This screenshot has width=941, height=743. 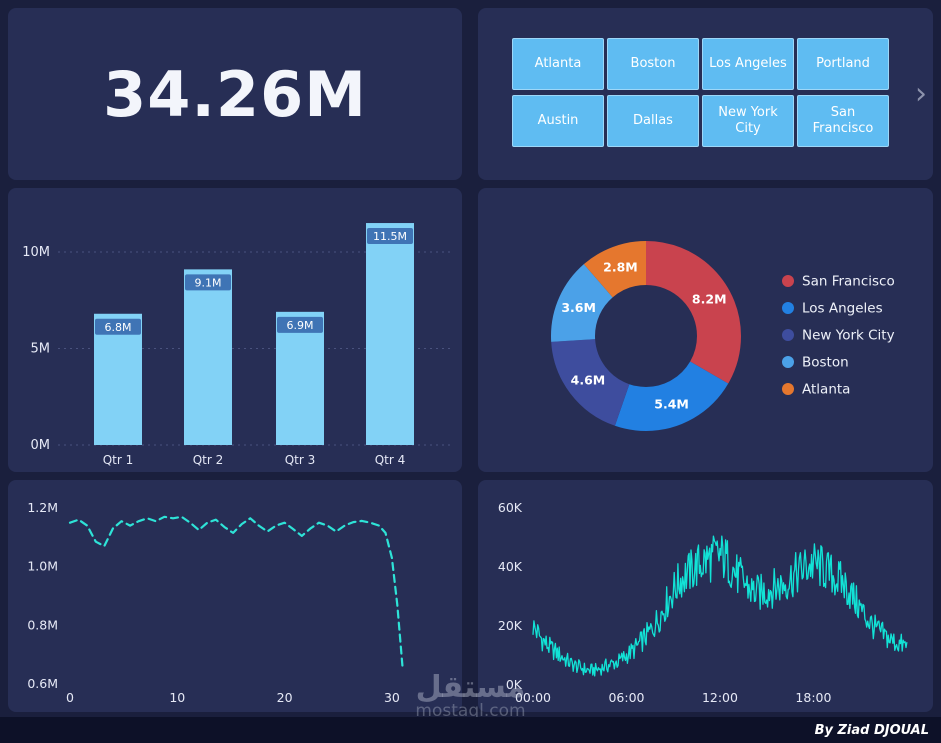 I want to click on kpi-value: 34.26M, so click(x=235, y=94).